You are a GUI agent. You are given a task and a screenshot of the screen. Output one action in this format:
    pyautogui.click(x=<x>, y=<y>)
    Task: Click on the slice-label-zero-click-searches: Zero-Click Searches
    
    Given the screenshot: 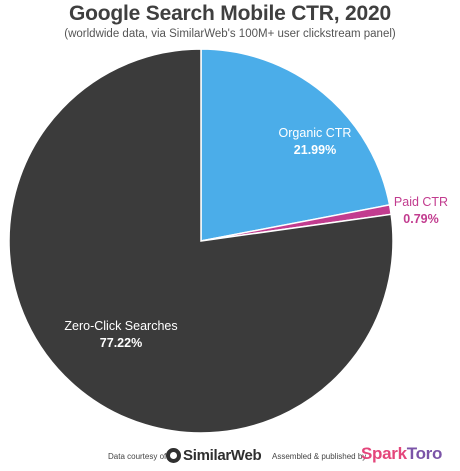 What is the action you would take?
    pyautogui.click(x=120, y=326)
    